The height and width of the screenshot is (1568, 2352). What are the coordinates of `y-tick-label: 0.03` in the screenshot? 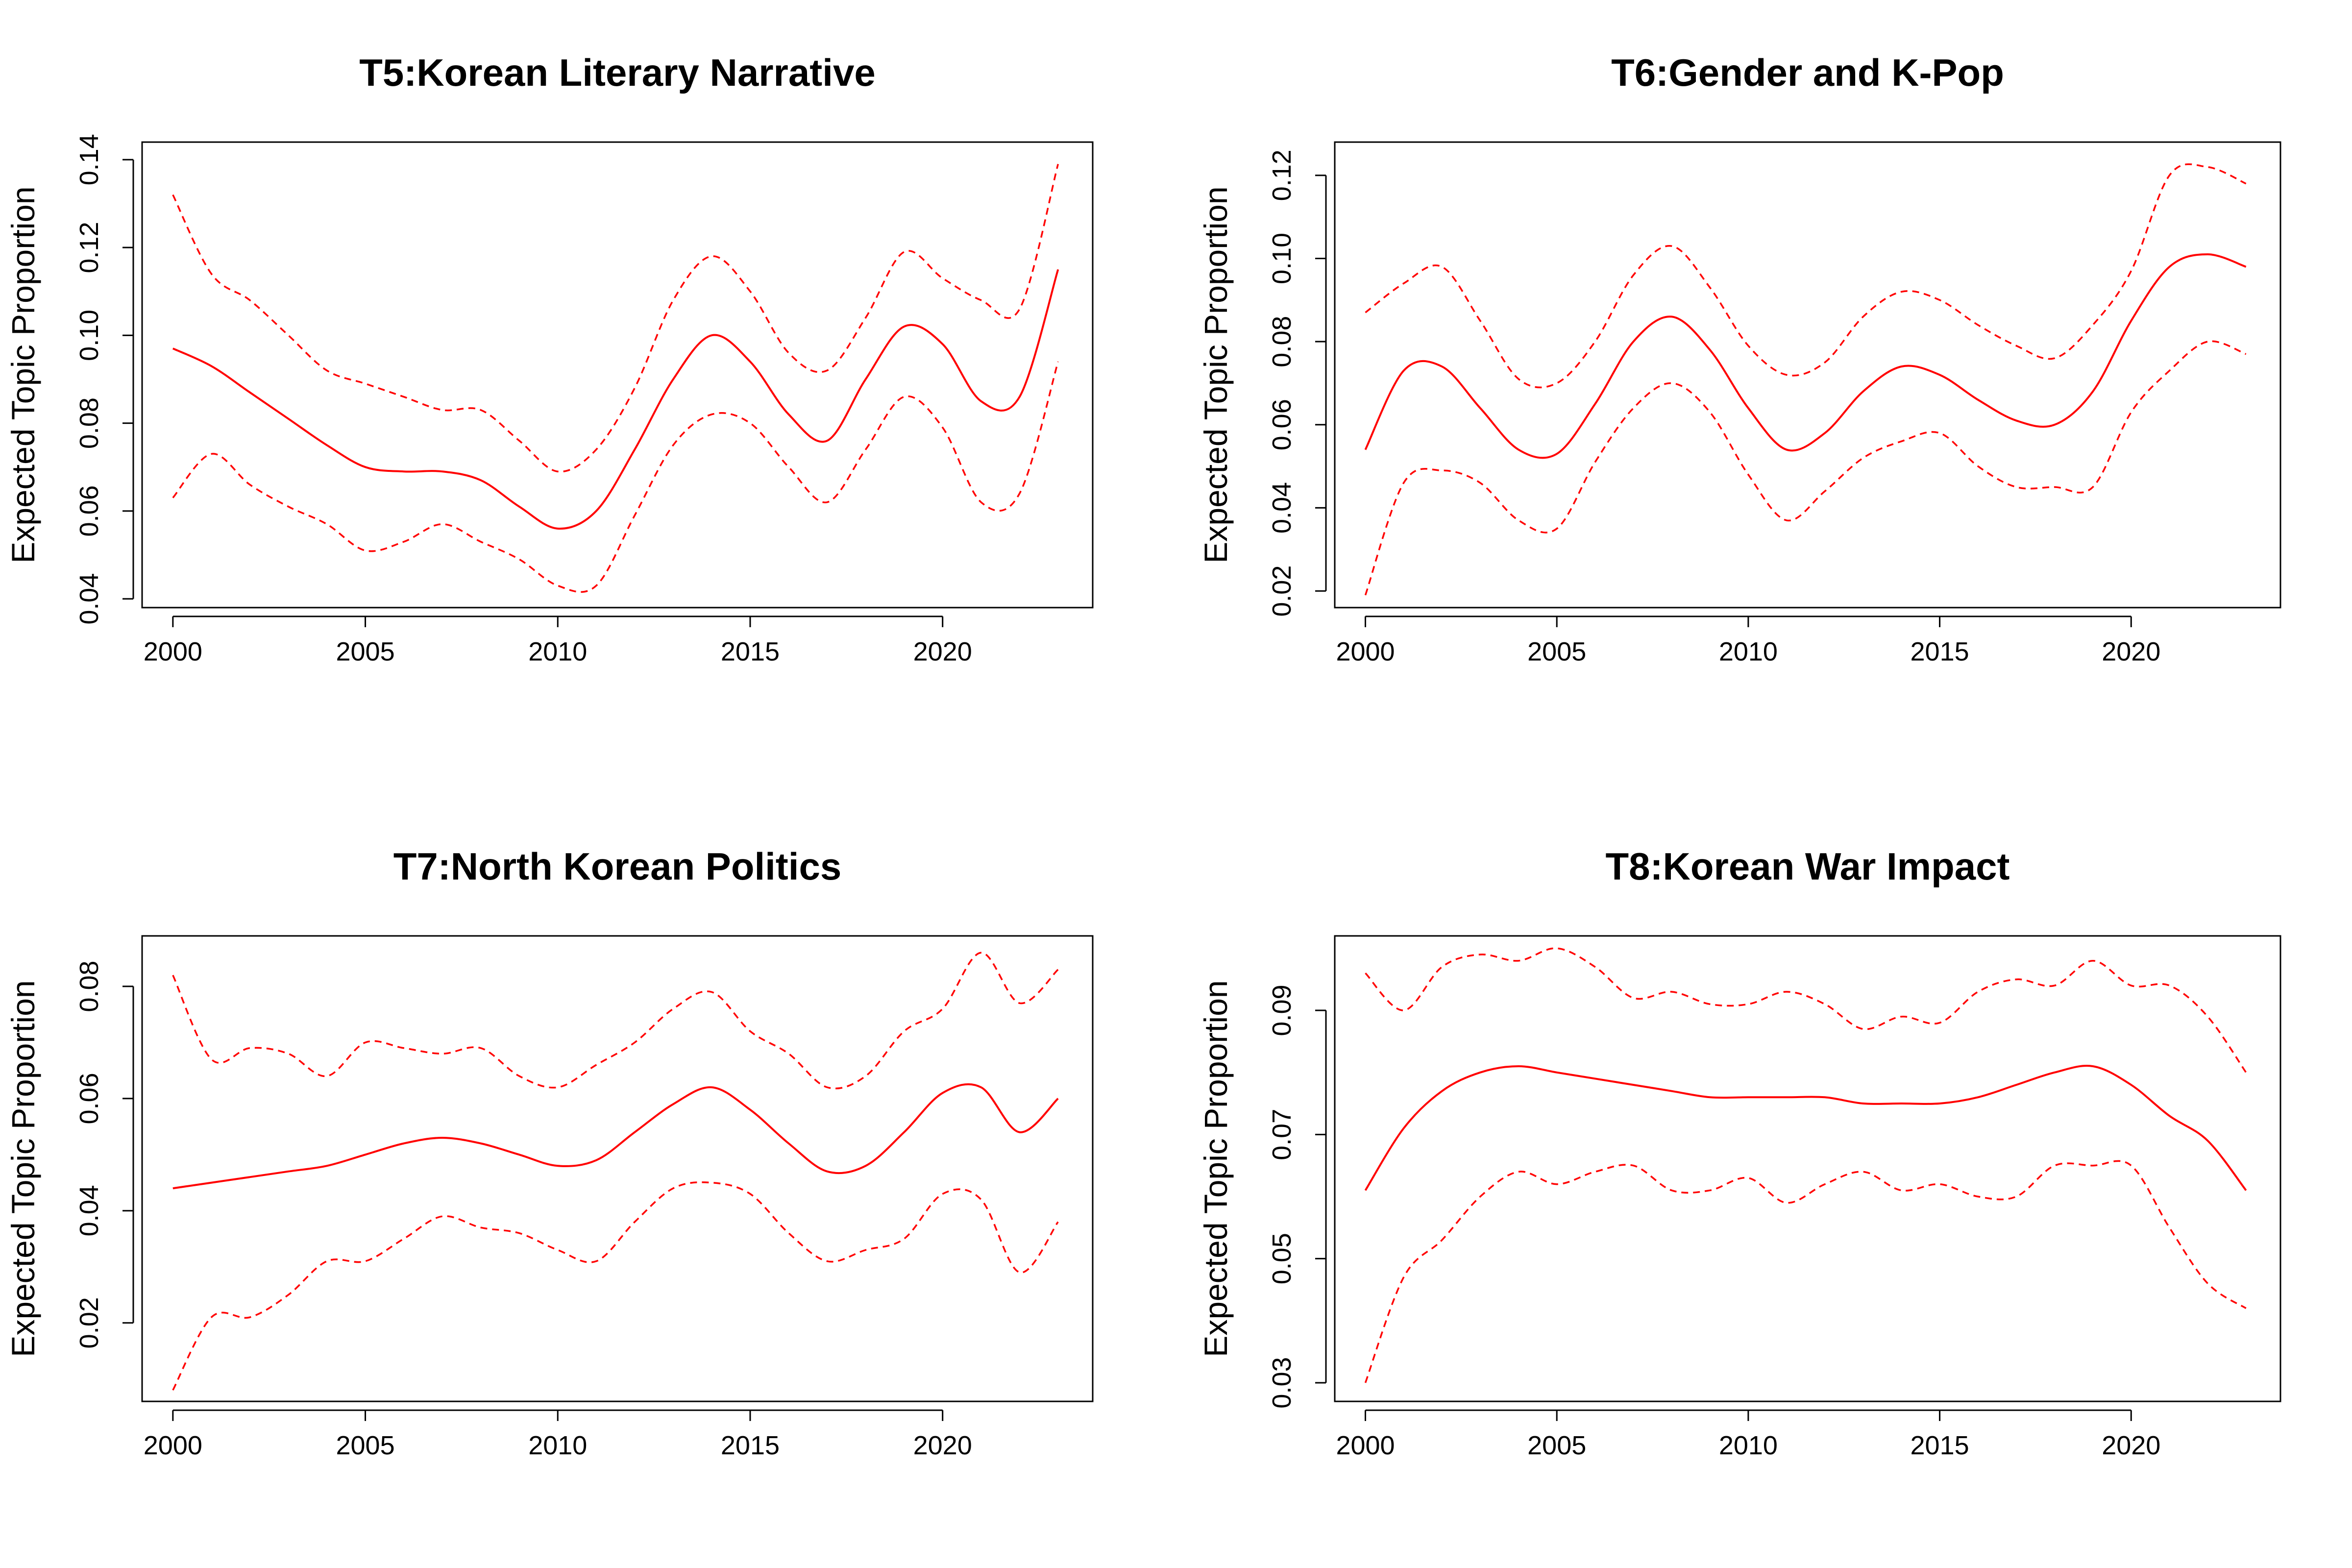 It's located at (1282, 1382).